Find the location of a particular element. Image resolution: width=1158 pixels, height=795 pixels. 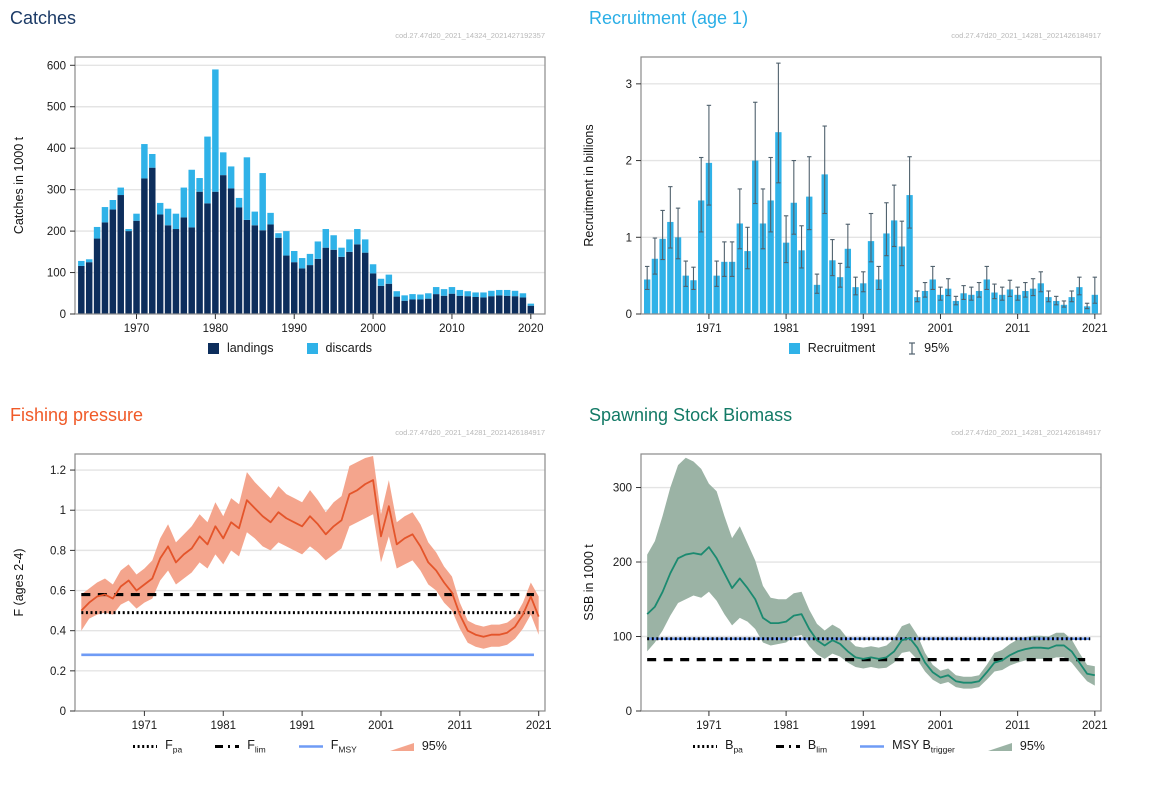

legend-label: discards is located at coordinates (349, 348).